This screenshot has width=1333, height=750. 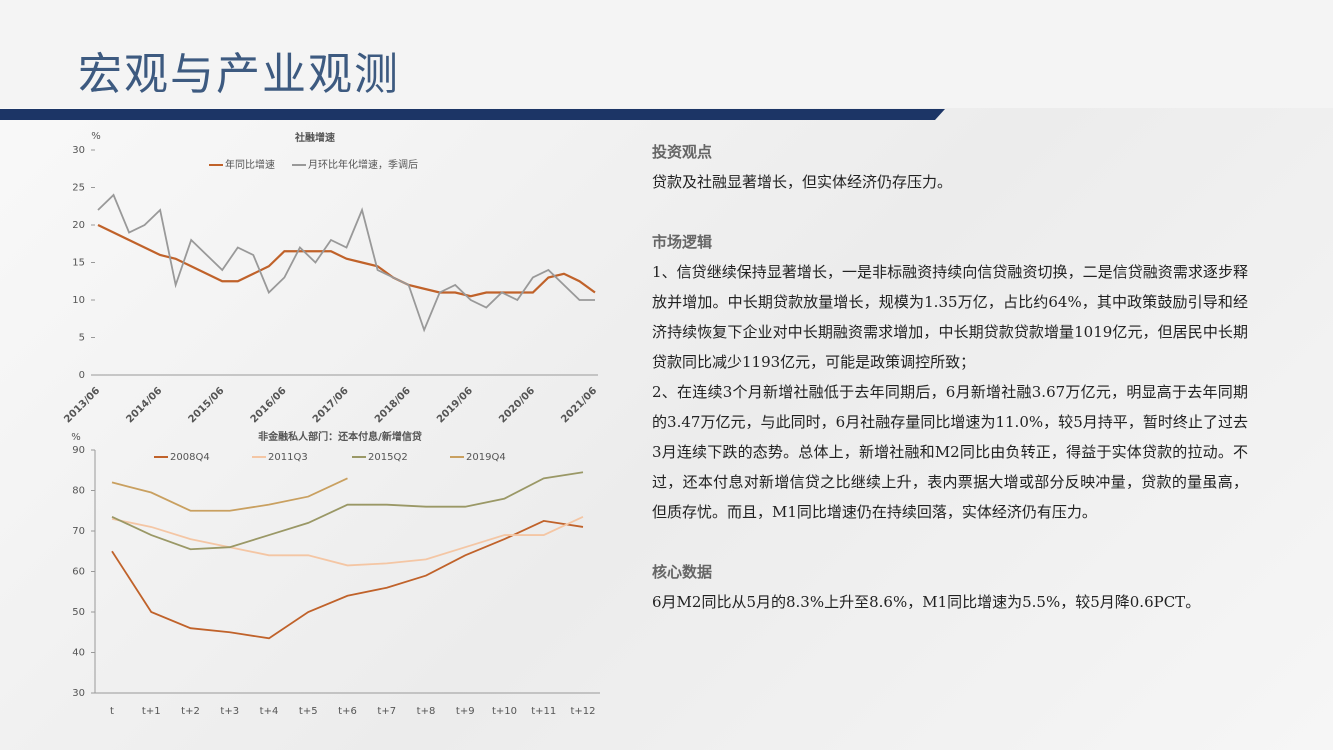 What do you see at coordinates (386, 711) in the screenshot?
I see `x-tick-label: t+7` at bounding box center [386, 711].